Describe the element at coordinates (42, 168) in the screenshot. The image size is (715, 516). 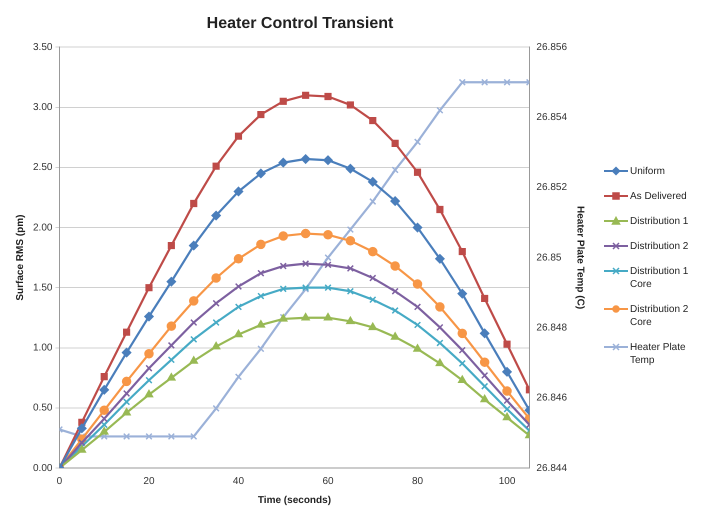
I see `y-tick-label: 2.50` at that location.